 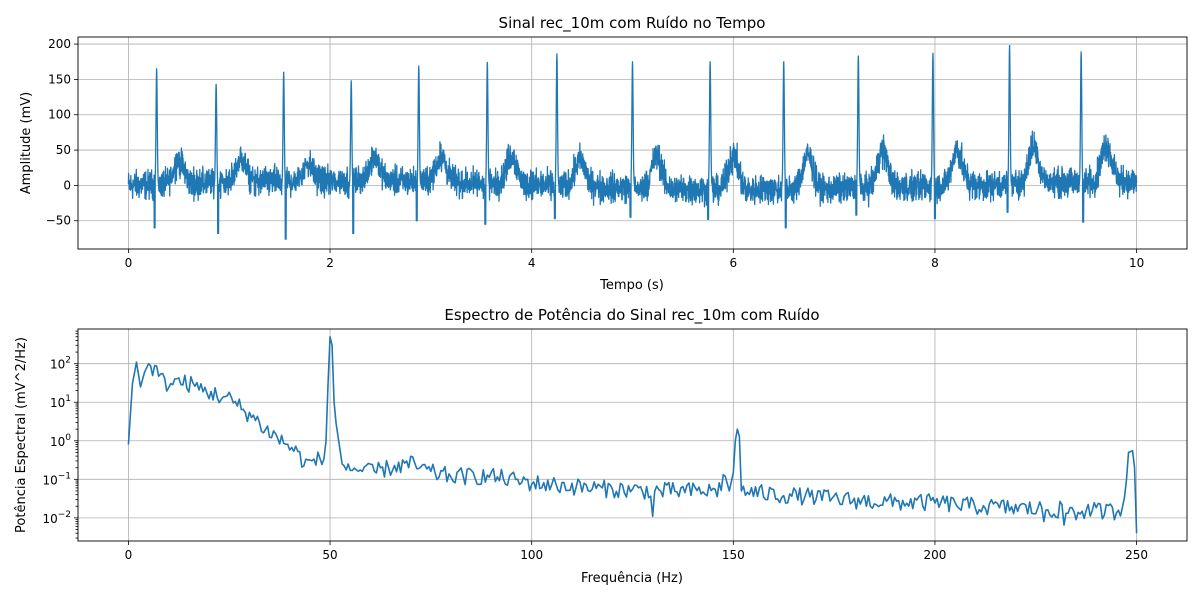 I want to click on x-axis-label: Tempo (s), so click(x=631, y=285).